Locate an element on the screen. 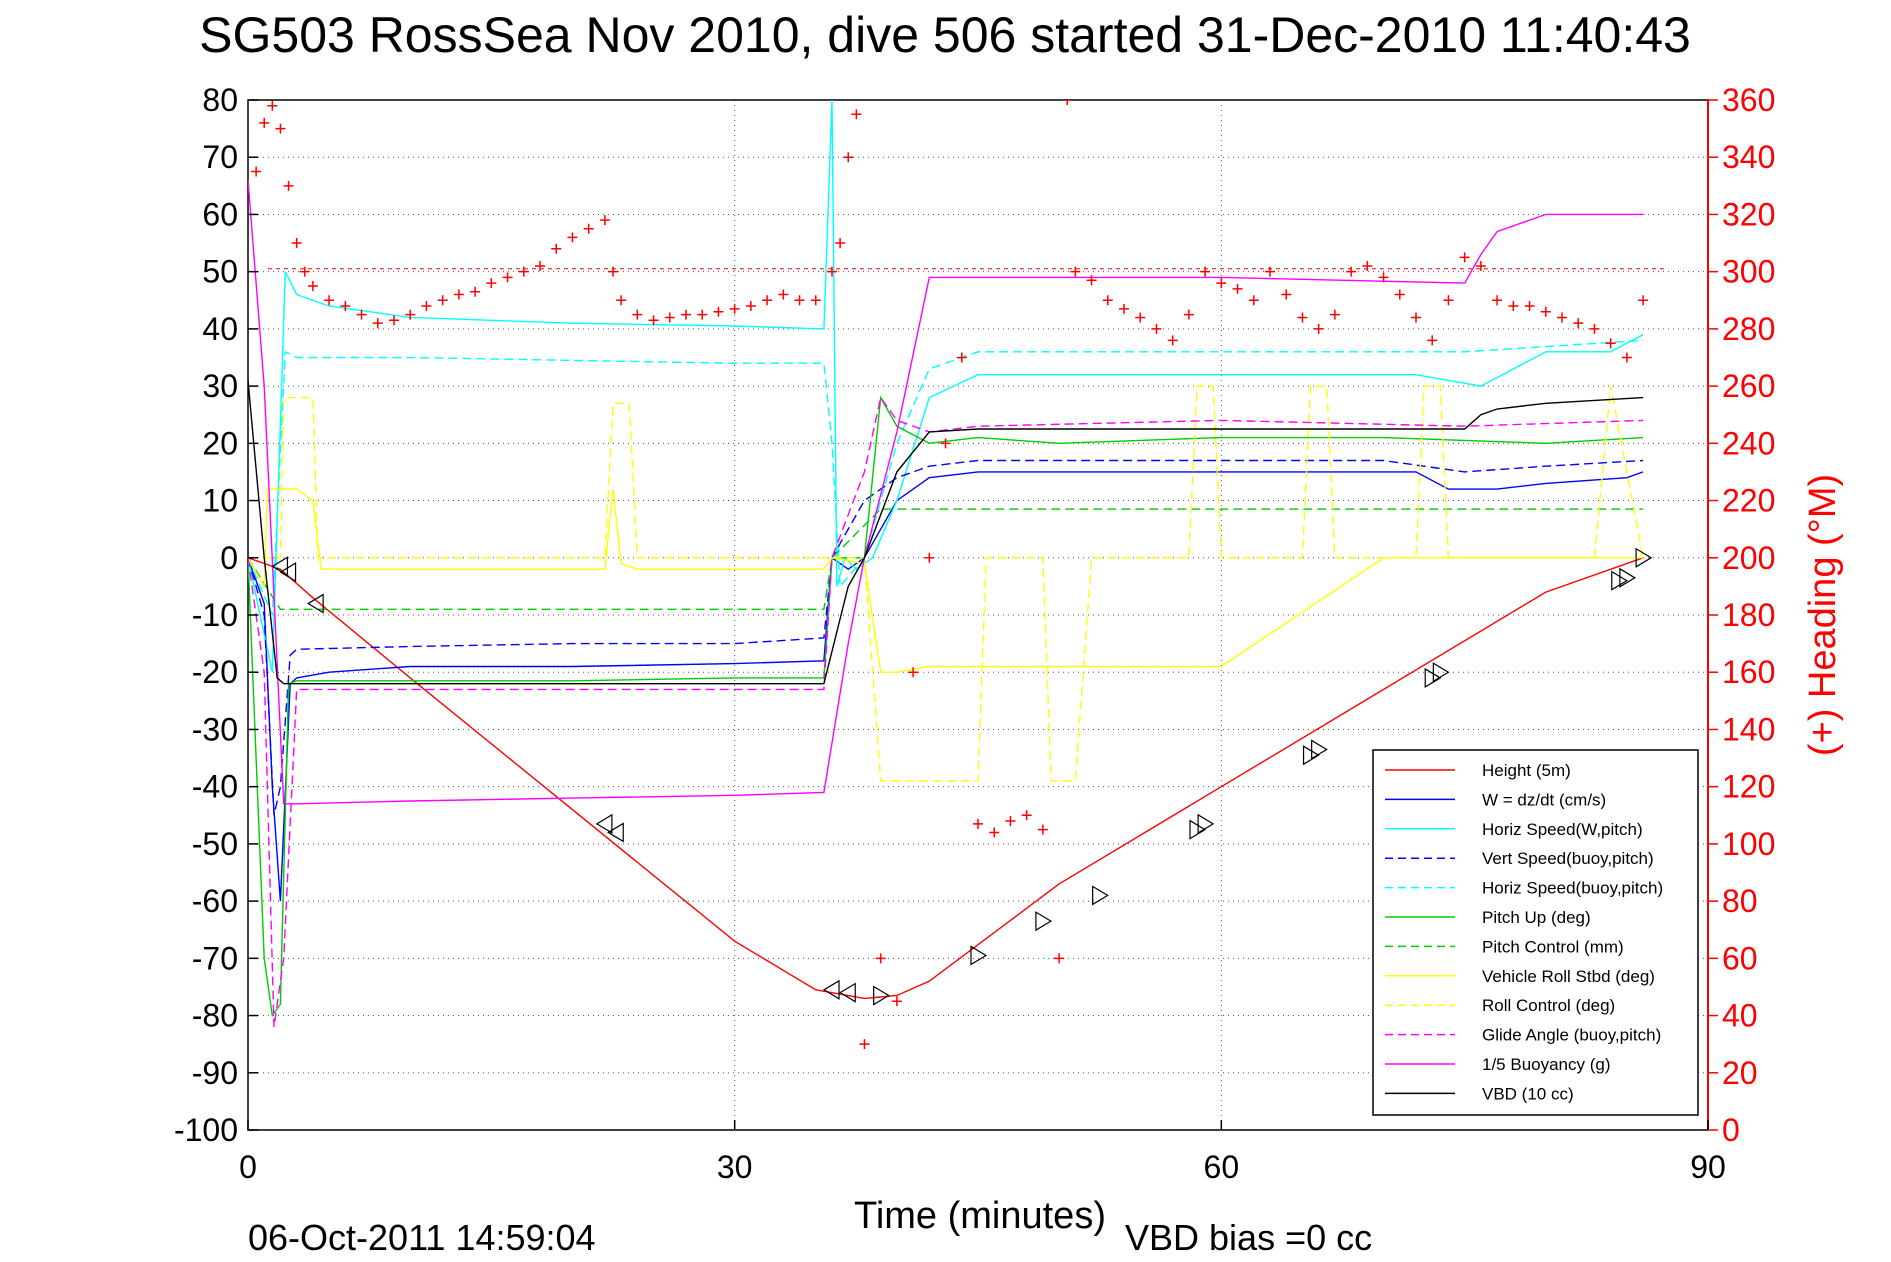 The image size is (1891, 1262). y-tick-label: -100 is located at coordinates (206, 1130).